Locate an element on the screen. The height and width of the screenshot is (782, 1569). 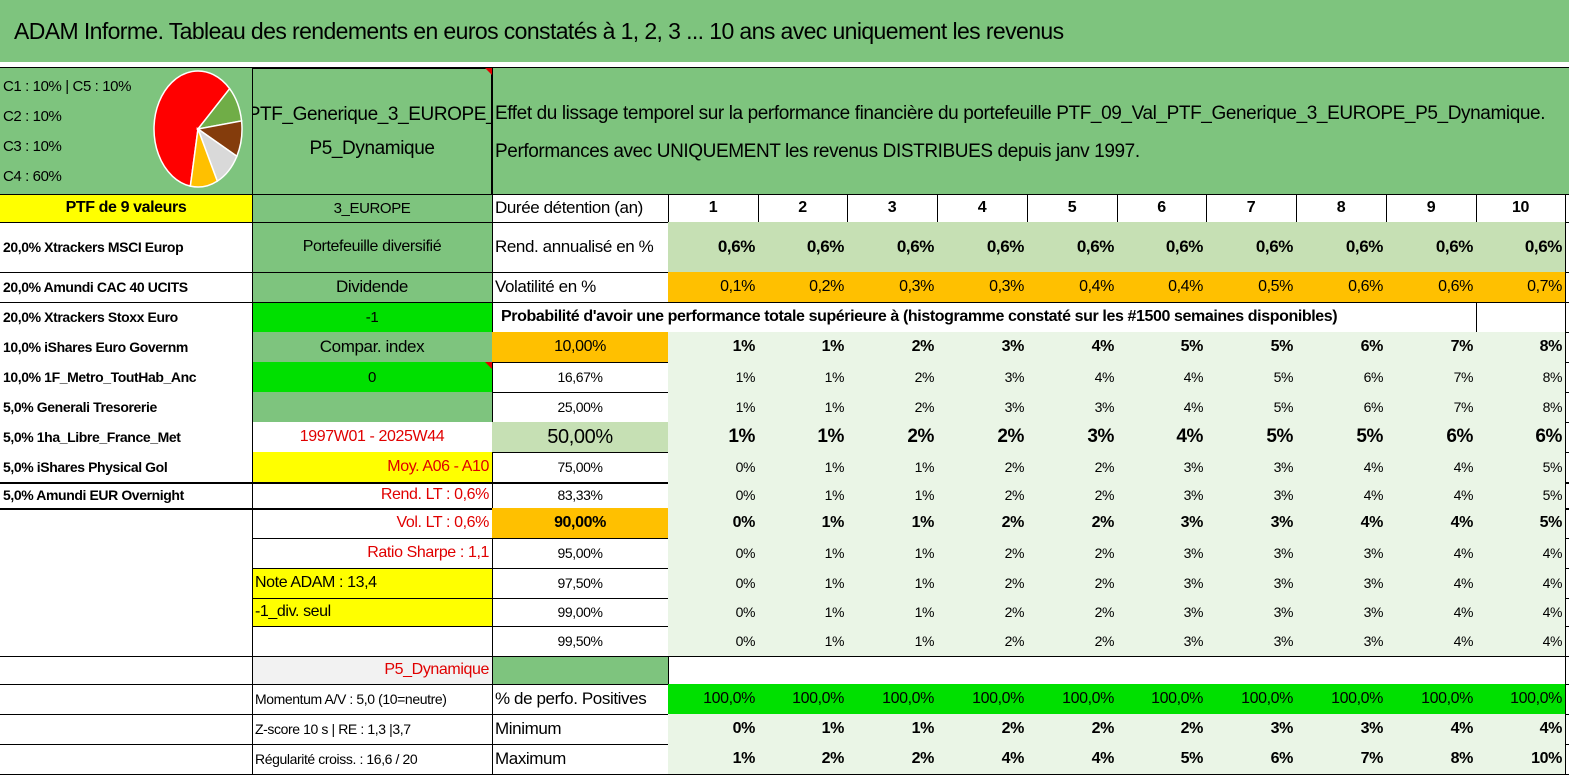
volatility-cell: 0,7% is located at coordinates (1520, 287).